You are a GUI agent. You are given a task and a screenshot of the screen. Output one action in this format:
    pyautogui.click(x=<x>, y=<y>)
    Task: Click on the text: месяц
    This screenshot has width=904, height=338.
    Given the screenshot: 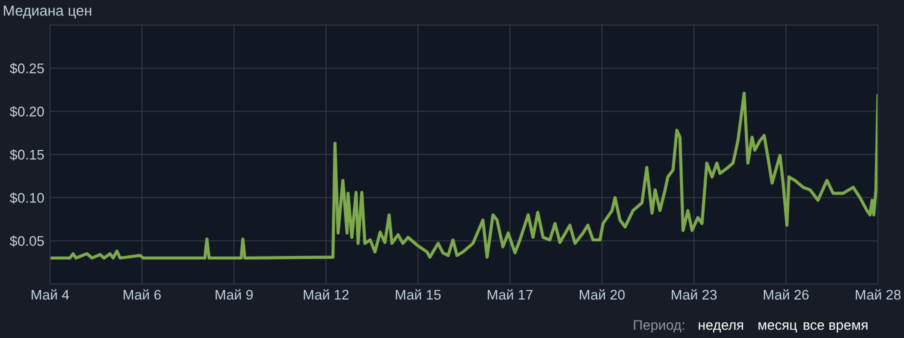 What is the action you would take?
    pyautogui.click(x=777, y=327)
    